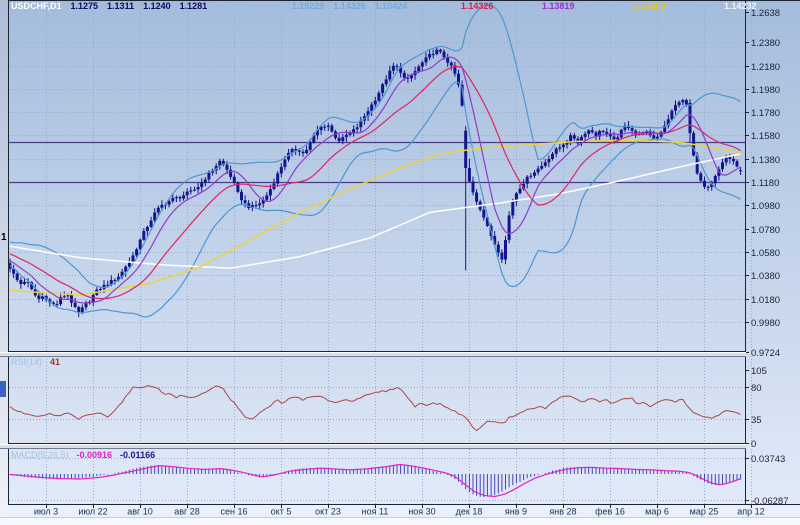 The width and height of the screenshot is (800, 525). I want to click on bands-indicator-label: Bands(21,1.618), so click(249, 6).